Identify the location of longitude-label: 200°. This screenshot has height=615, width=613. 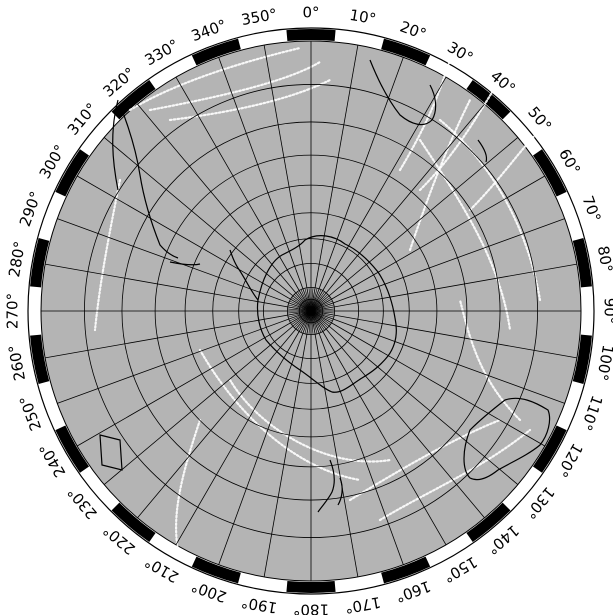
(209, 591).